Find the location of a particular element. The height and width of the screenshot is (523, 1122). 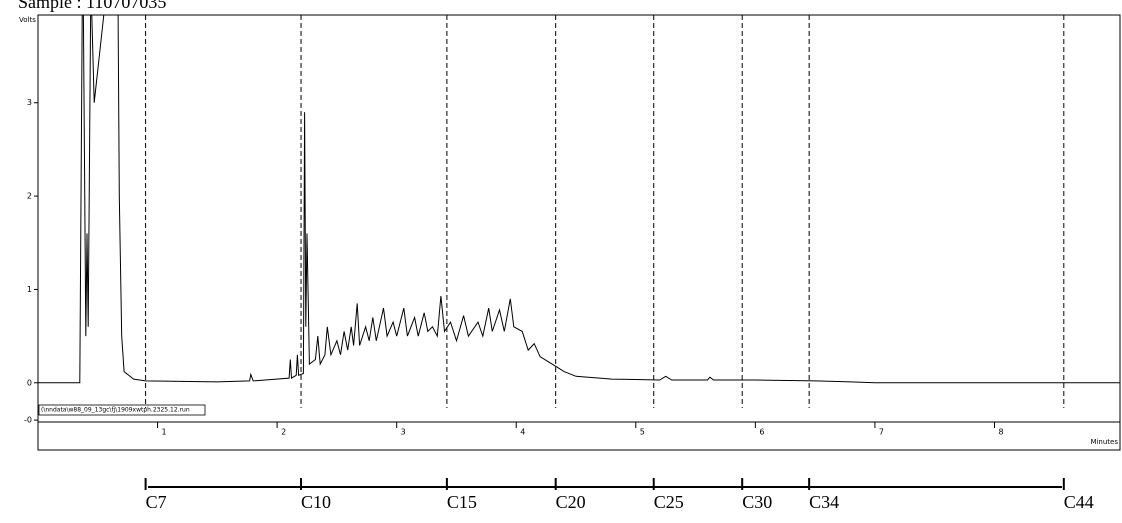

y-axis-label: Volts is located at coordinates (27, 20).